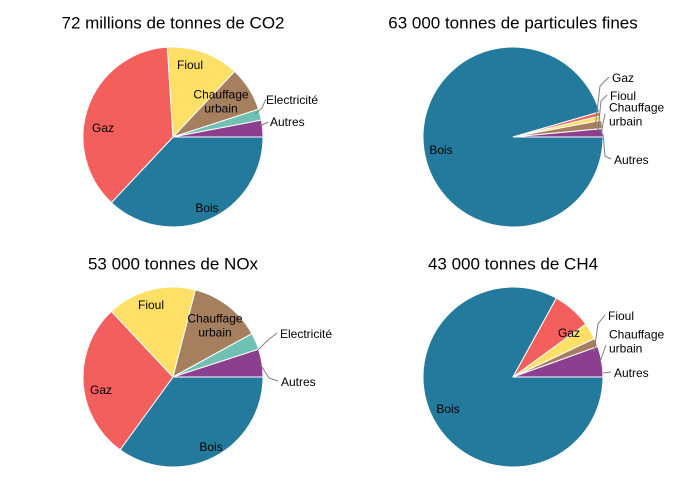 The height and width of the screenshot is (481, 684). Describe the element at coordinates (173, 263) in the screenshot. I see `chart-title: 53 000 tonnes de NOx` at that location.